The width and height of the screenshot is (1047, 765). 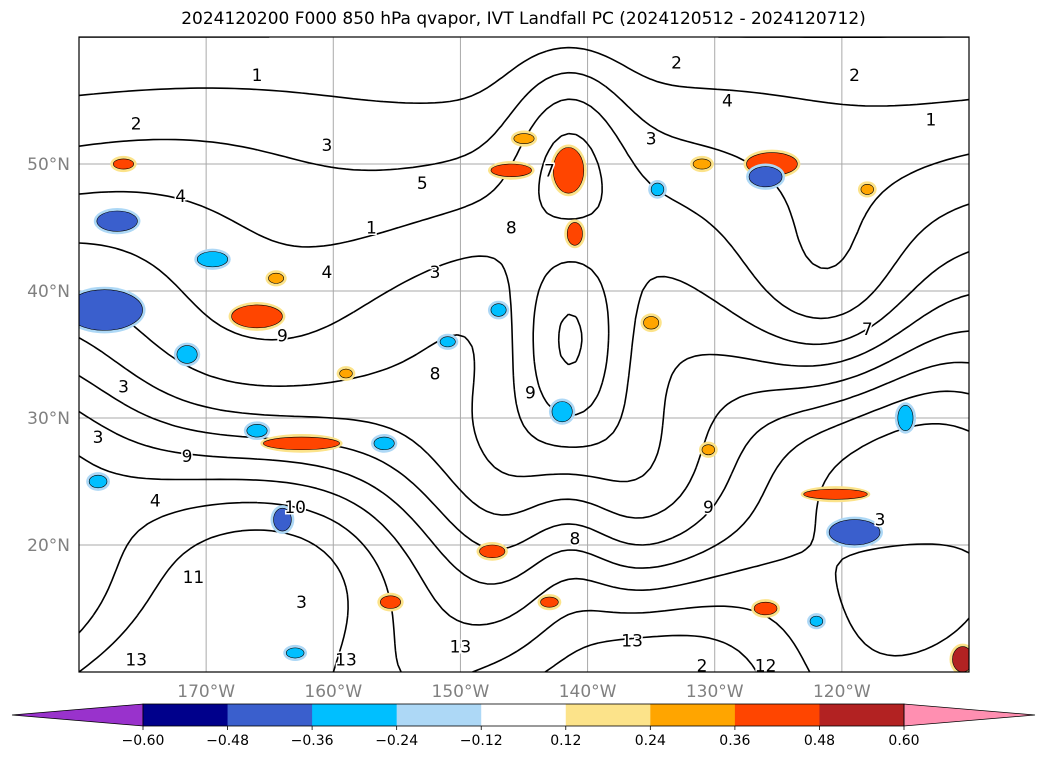 I want to click on x-tick-label: 160°W, so click(x=333, y=692).